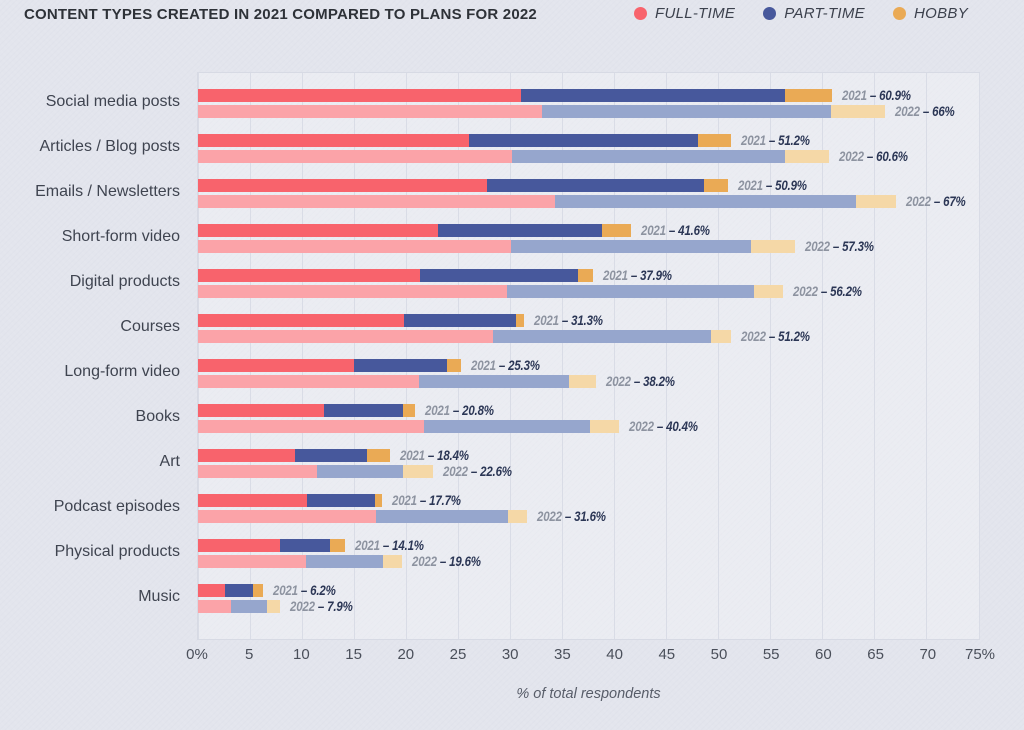 The image size is (1024, 730). Describe the element at coordinates (684, 13) in the screenshot. I see `legend-item-full-time: FULL-TIME` at that location.